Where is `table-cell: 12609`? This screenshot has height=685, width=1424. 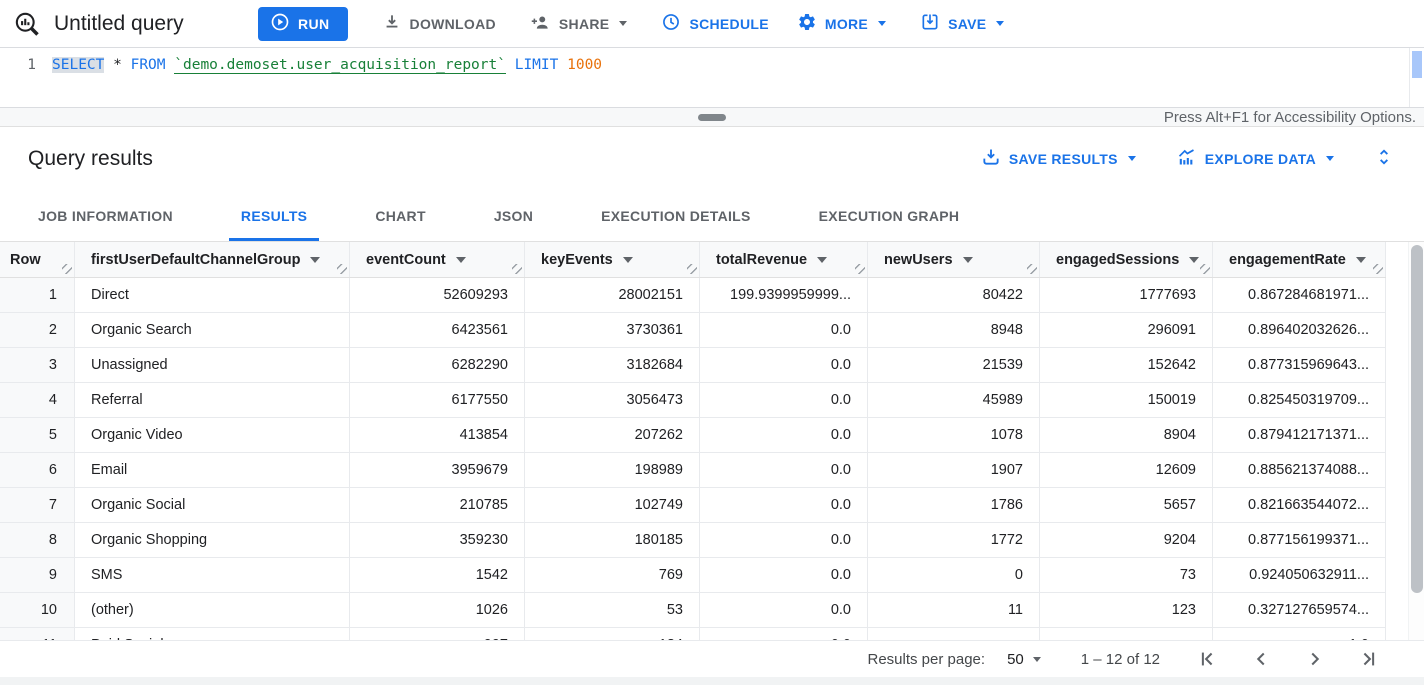
table-cell: 12609 is located at coordinates (1126, 470).